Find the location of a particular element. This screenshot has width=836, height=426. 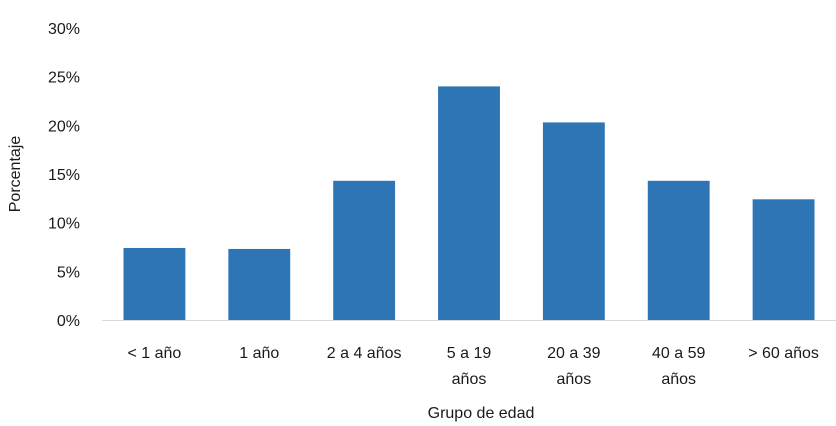

x-tick-label: 2 a 4 años is located at coordinates (364, 353).